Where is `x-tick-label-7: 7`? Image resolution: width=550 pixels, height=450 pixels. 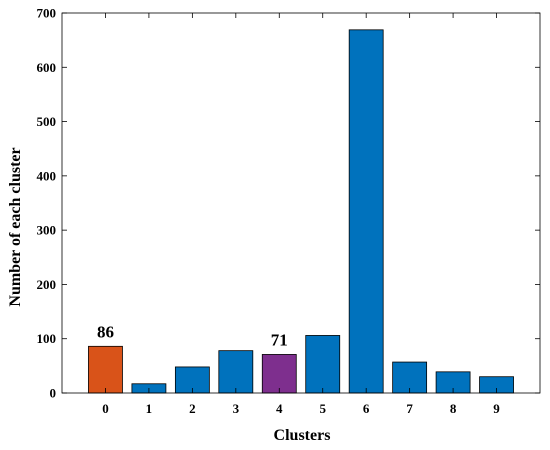 x-tick-label-7: 7 is located at coordinates (409, 408).